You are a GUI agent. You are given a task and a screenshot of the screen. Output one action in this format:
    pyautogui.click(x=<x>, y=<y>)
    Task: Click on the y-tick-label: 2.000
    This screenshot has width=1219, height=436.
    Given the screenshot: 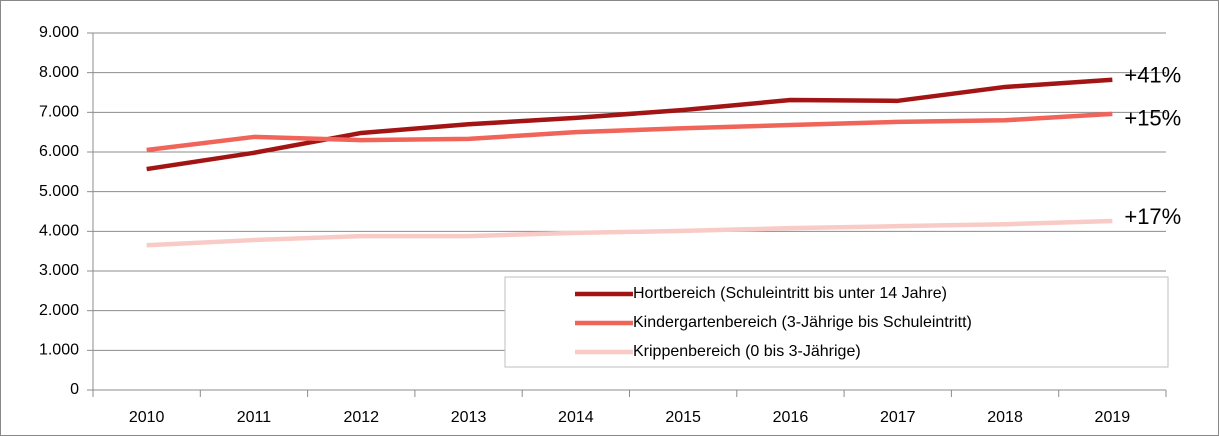 What is the action you would take?
    pyautogui.click(x=59, y=310)
    